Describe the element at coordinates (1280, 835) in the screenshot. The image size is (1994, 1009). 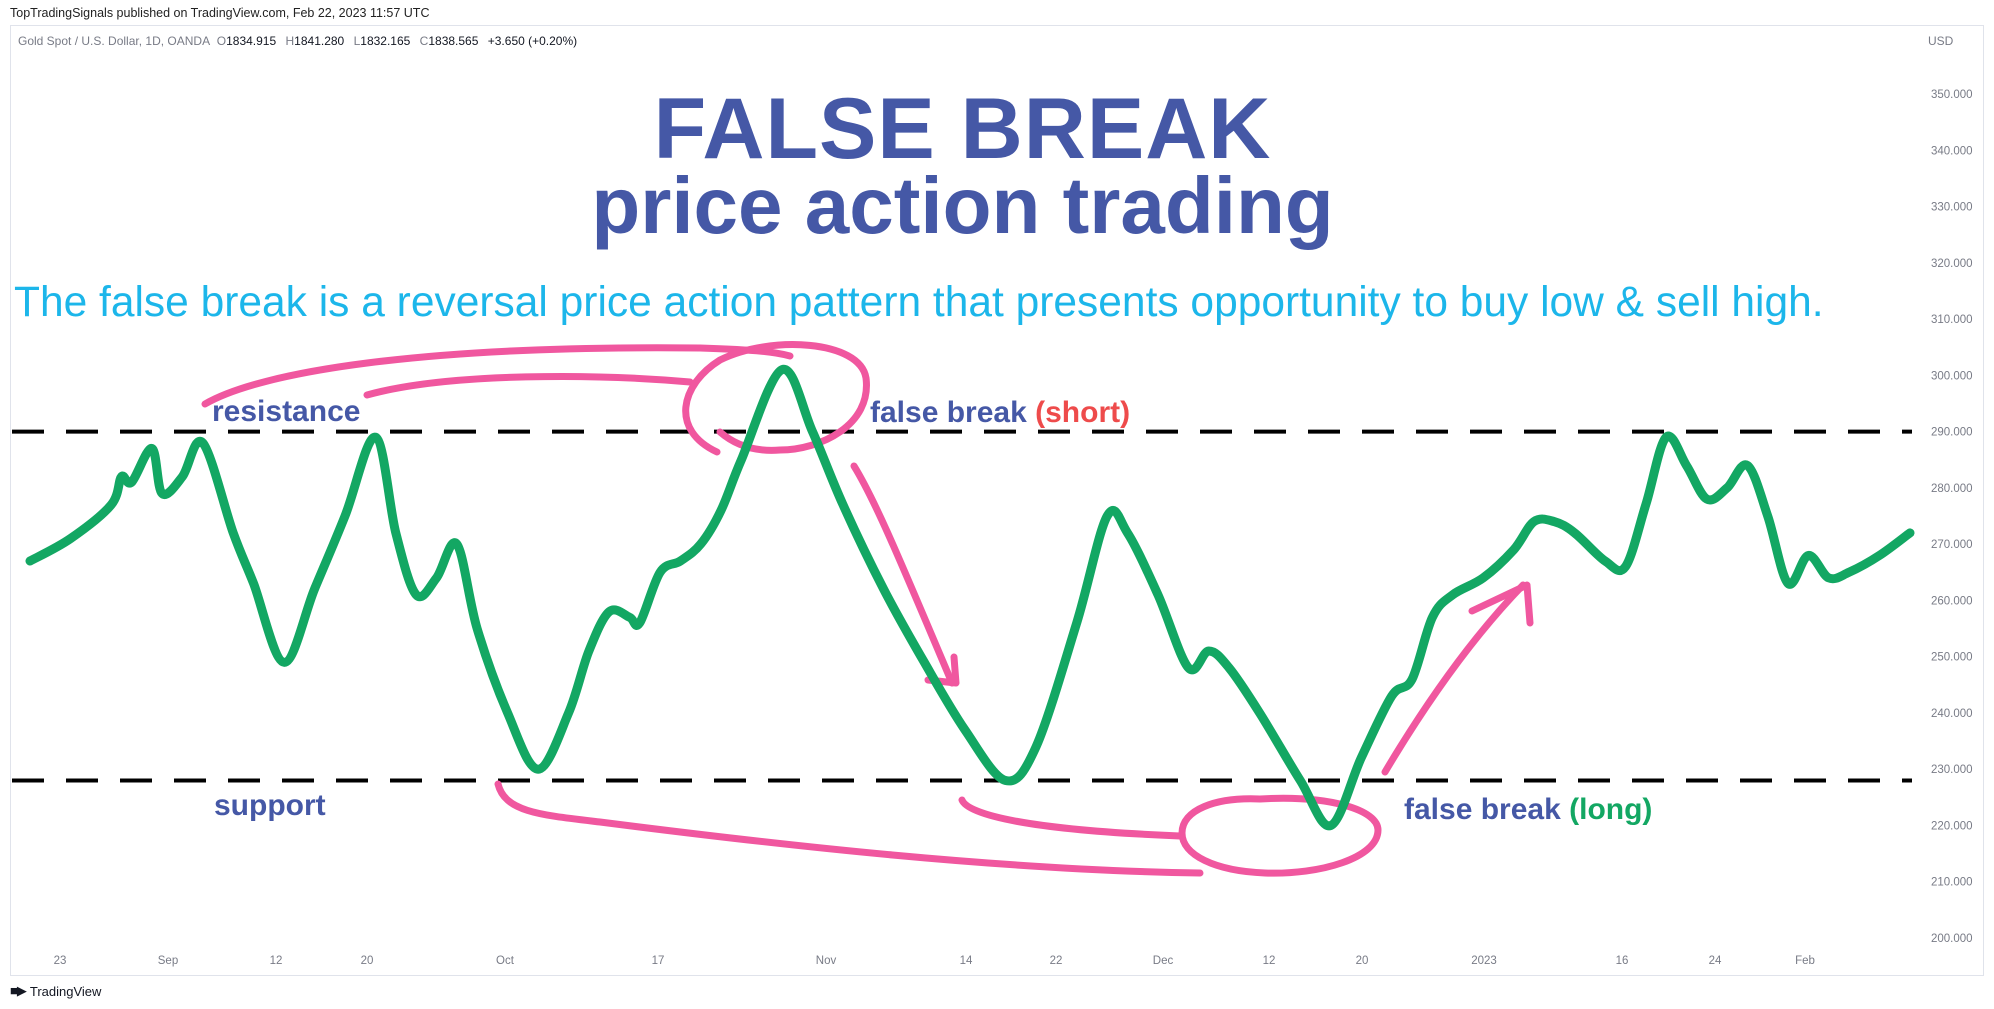
I see `marker-long-ellipse` at that location.